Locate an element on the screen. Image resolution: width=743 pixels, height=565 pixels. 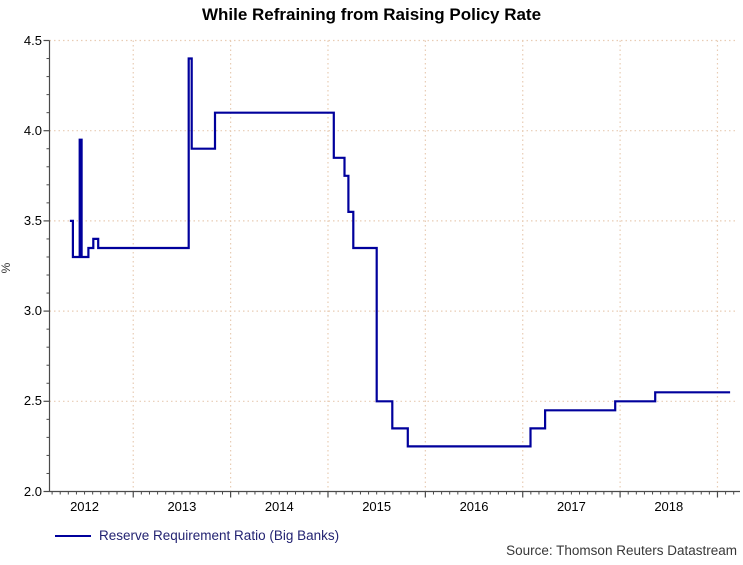
x-tick-label: 2016 is located at coordinates (474, 506).